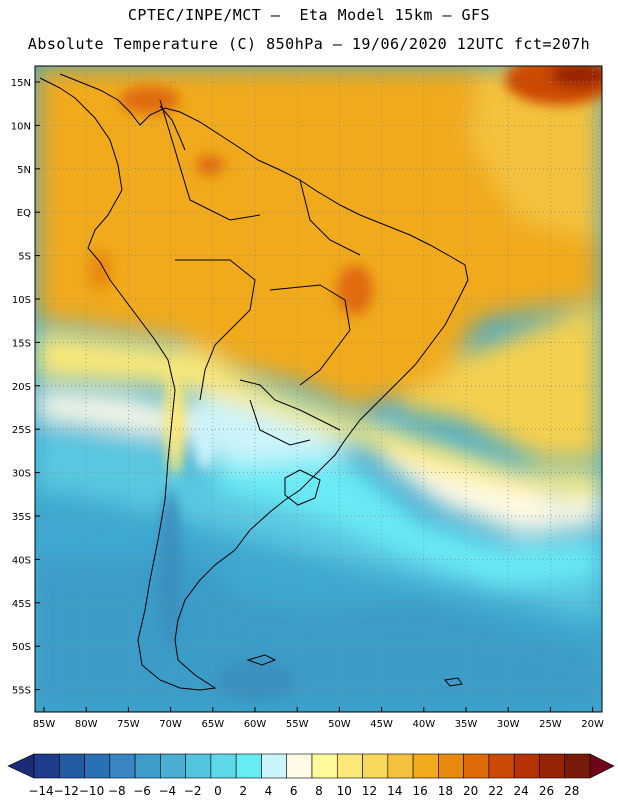 This screenshot has height=804, width=618. What do you see at coordinates (21, 126) in the screenshot?
I see `lat-tick-label: 10N` at bounding box center [21, 126].